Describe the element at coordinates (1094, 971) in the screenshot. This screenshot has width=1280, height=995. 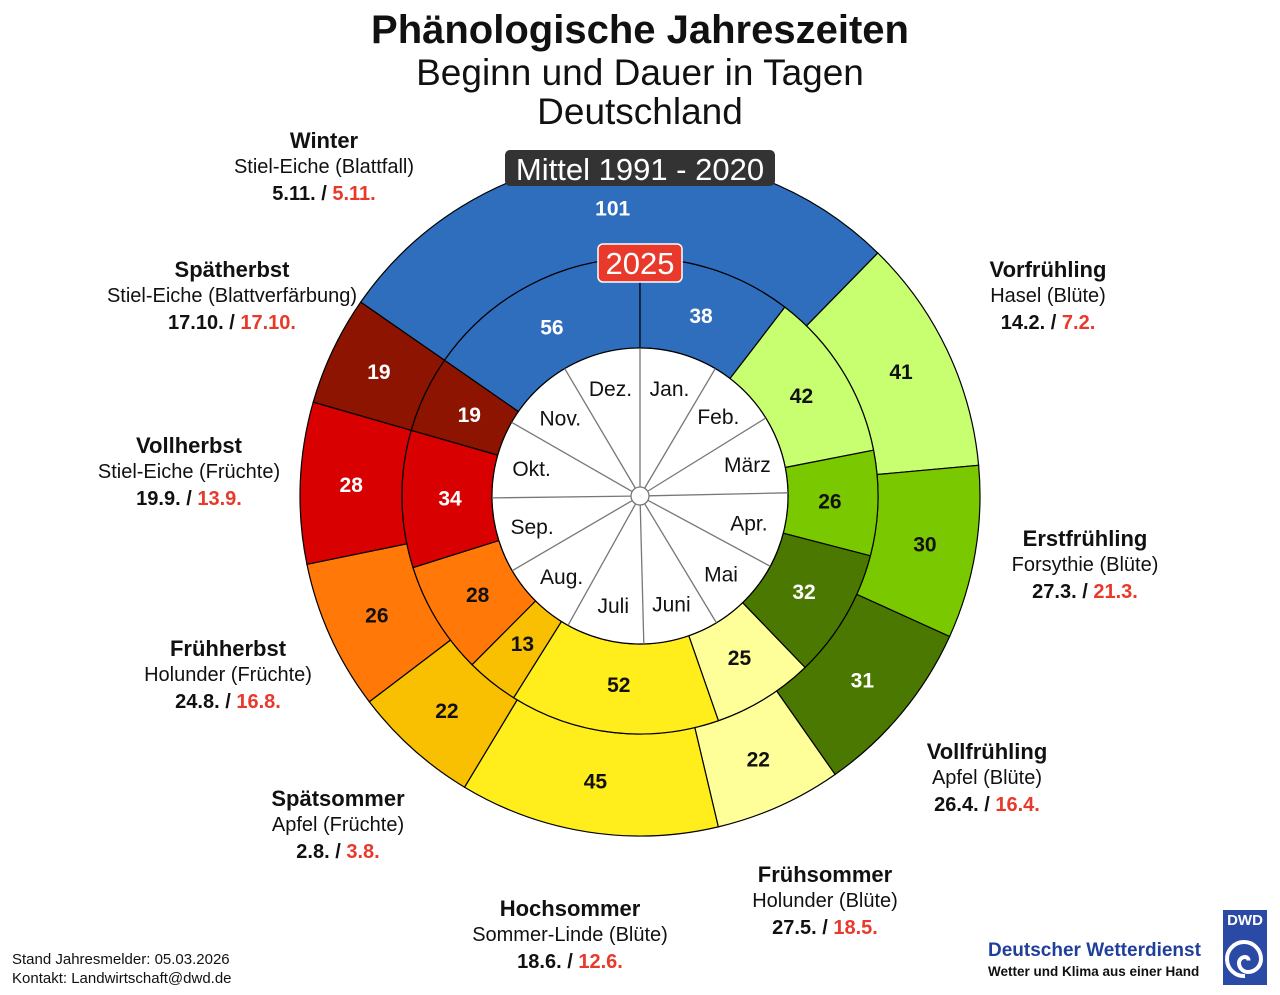
I see `logo-slogan: Wetter und Klima aus einer Hand` at that location.